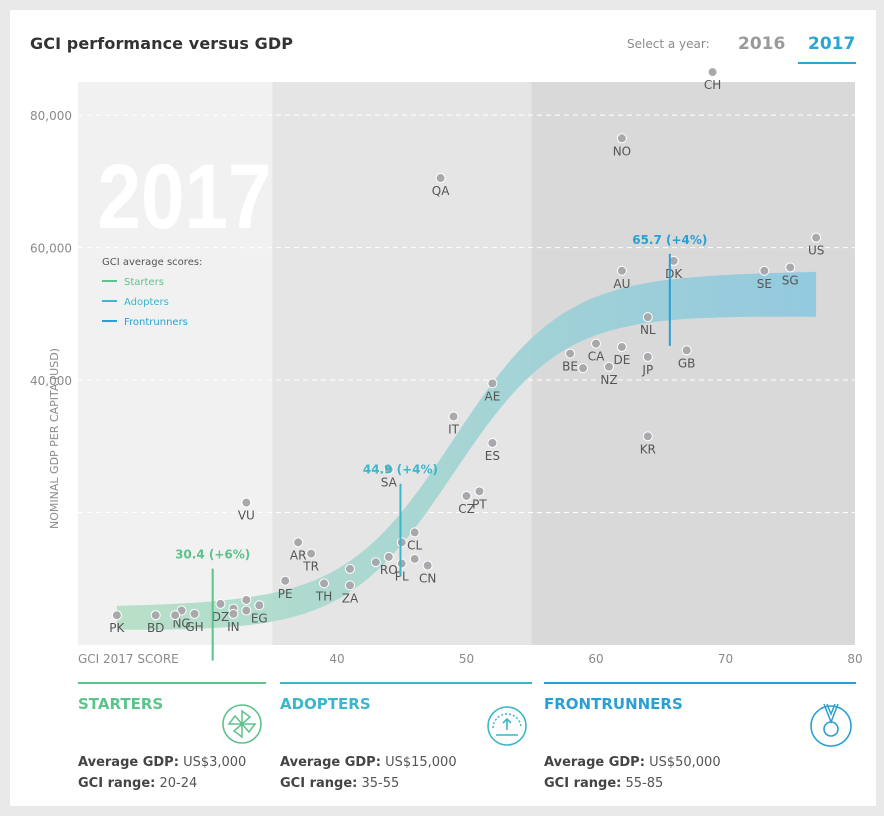 The image size is (884, 816). Describe the element at coordinates (336, 659) in the screenshot. I see `x-tick-label: 40` at that location.